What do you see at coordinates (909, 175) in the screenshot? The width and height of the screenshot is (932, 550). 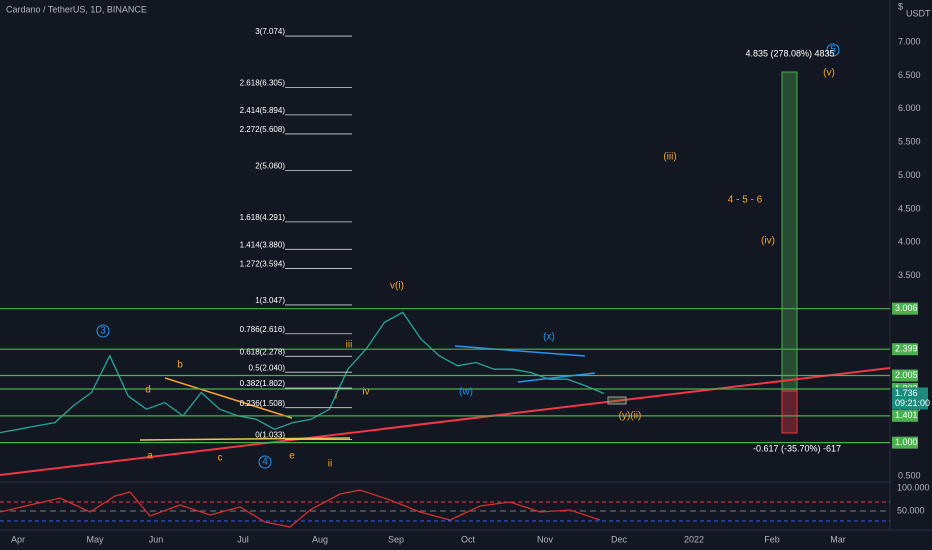 I see `price-tick-label: 5.000` at bounding box center [909, 175].